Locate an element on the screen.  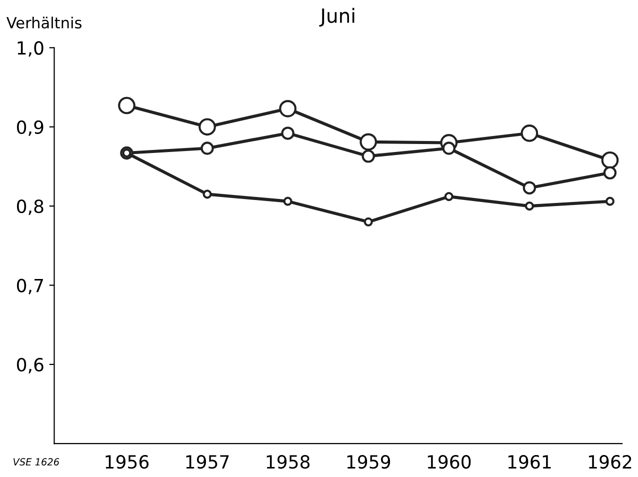
x-tick-label: 1958 is located at coordinates (288, 462).